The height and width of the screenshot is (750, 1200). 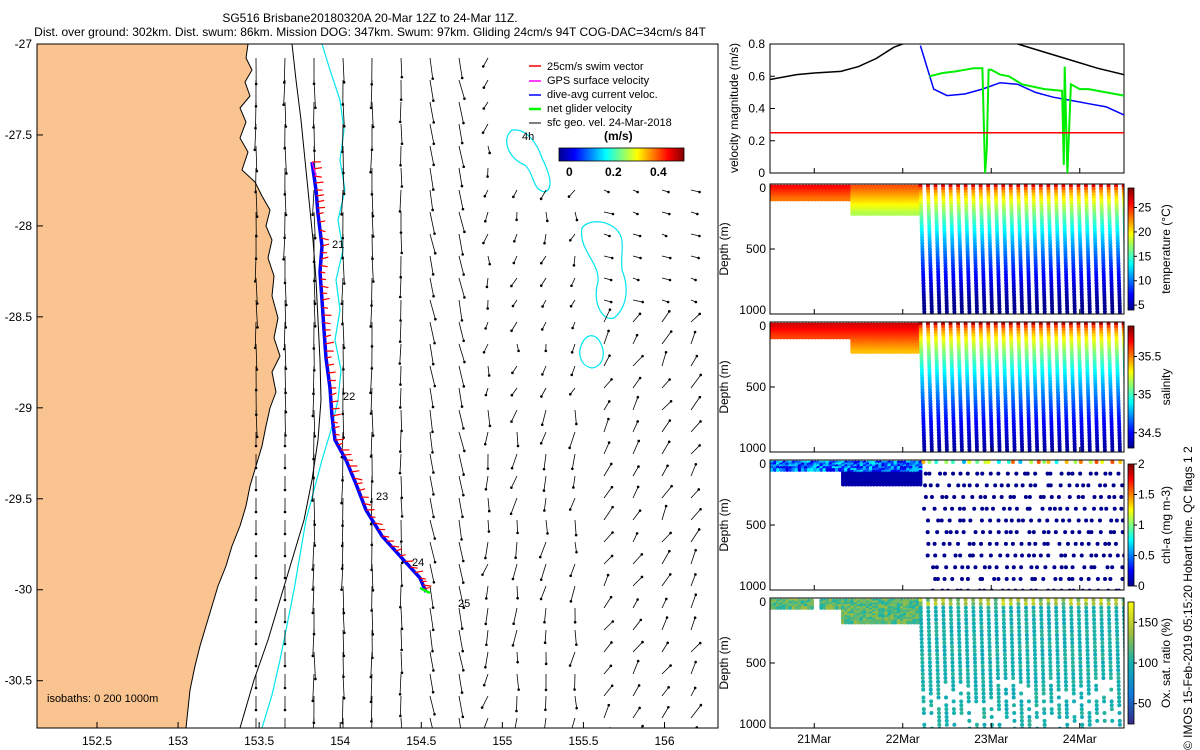 What do you see at coordinates (761, 108) in the screenshot?
I see `velocity-y-axis: 00.20.40.60.8` at bounding box center [761, 108].